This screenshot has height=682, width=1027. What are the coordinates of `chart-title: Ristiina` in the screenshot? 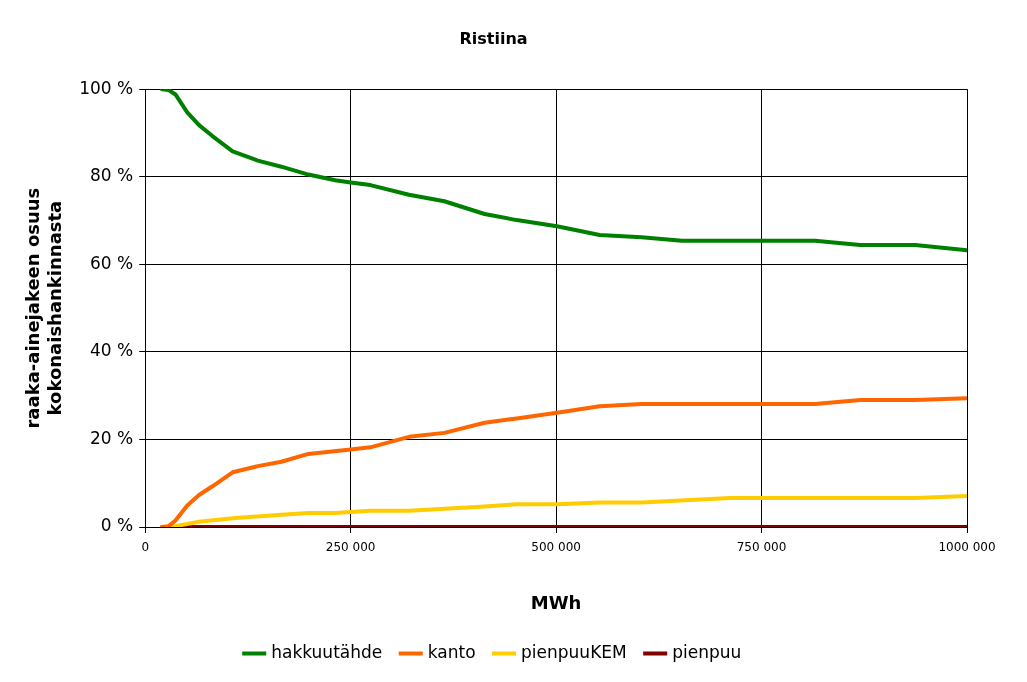 It's located at (493, 38).